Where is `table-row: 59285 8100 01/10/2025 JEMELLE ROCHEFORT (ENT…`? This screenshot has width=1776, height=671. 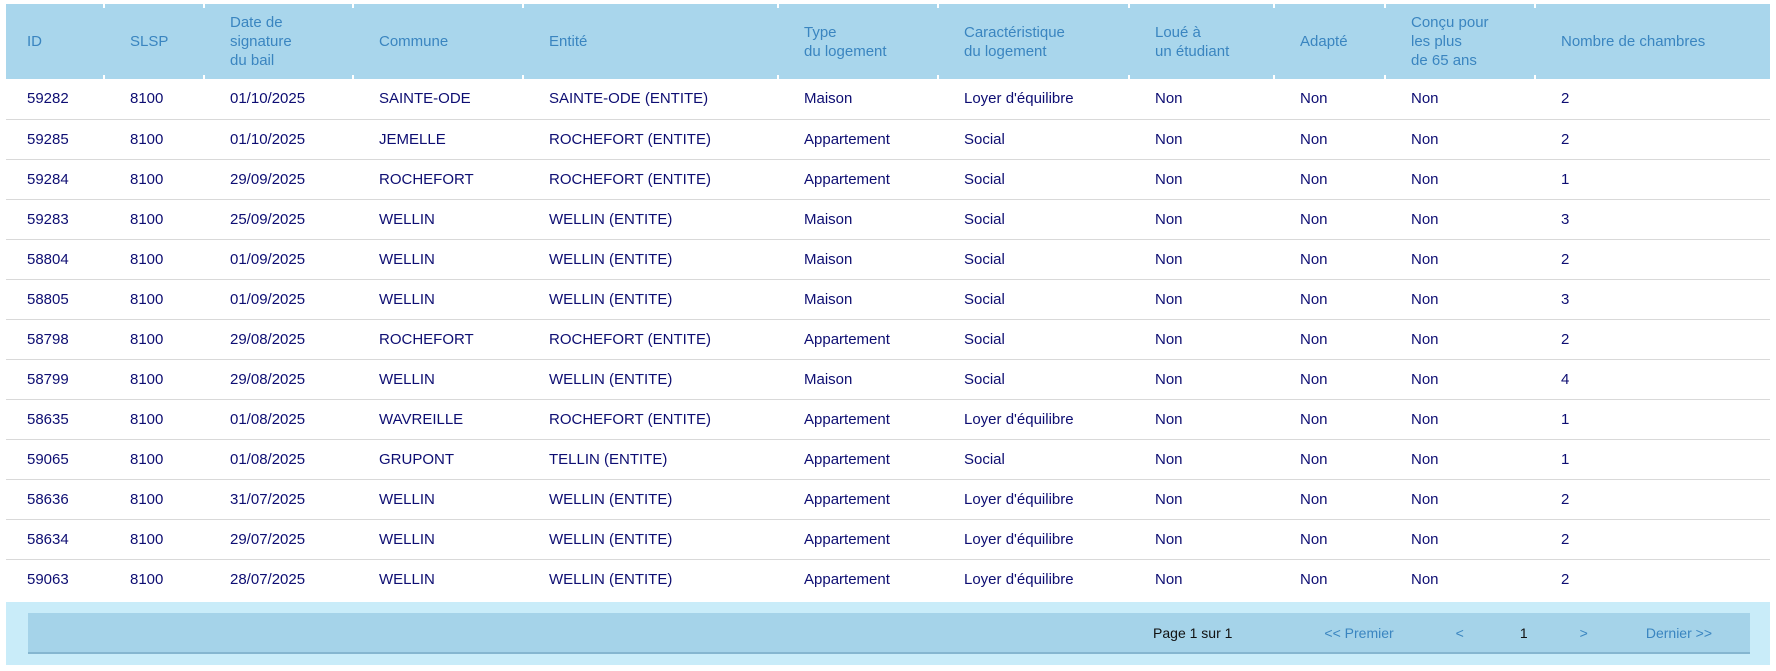
table-row: 59285 8100 01/10/2025 JEMELLE ROCHEFORT (ENT… is located at coordinates (888, 138).